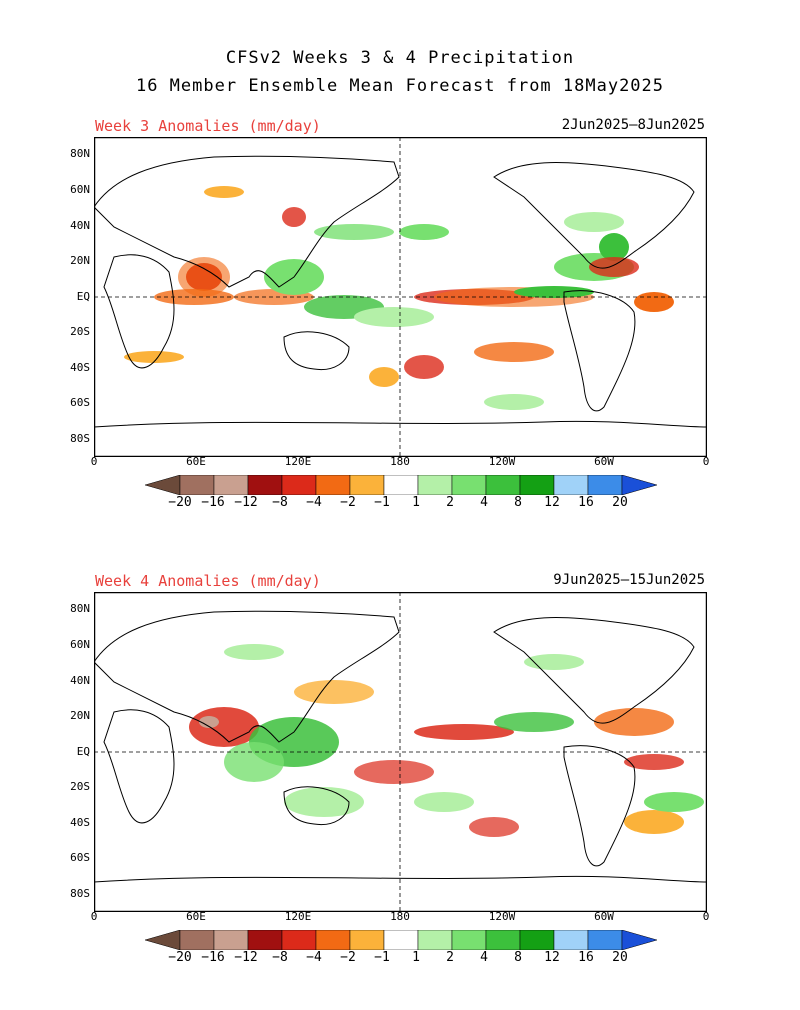  Describe the element at coordinates (633, 125) in the screenshot. I see `week3-dates: 2Jun2025–8Jun2025` at that location.